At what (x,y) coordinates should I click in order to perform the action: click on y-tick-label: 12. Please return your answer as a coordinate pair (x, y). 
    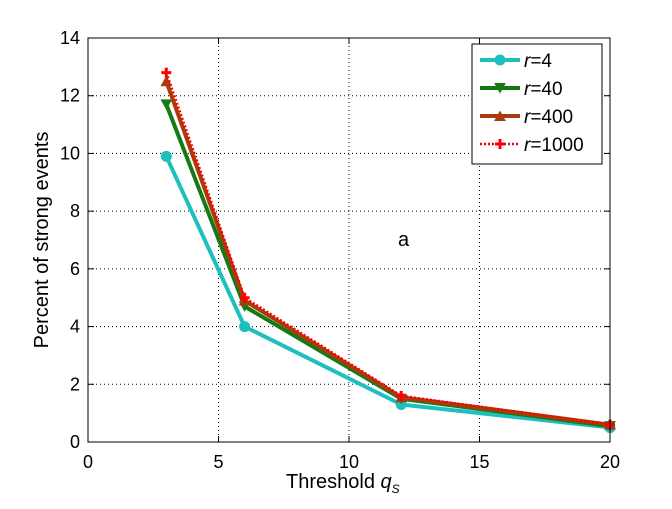
    Looking at the image, I should click on (70, 96).